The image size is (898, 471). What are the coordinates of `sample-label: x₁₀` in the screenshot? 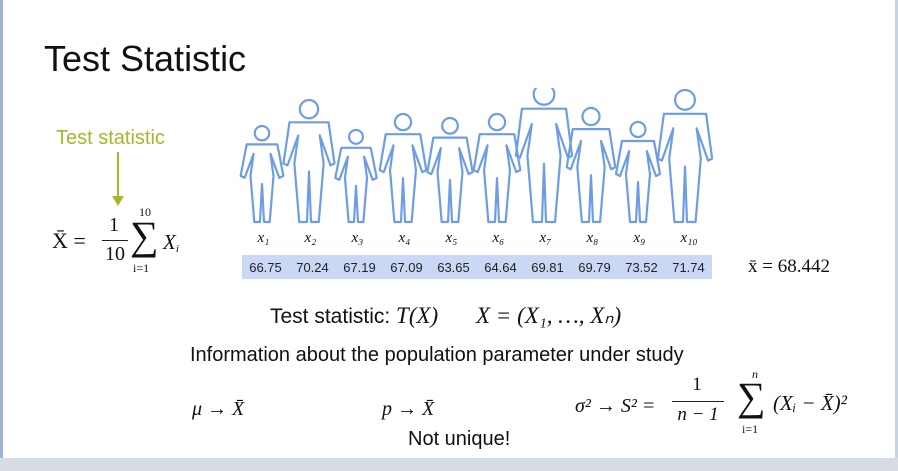 It's located at (689, 238).